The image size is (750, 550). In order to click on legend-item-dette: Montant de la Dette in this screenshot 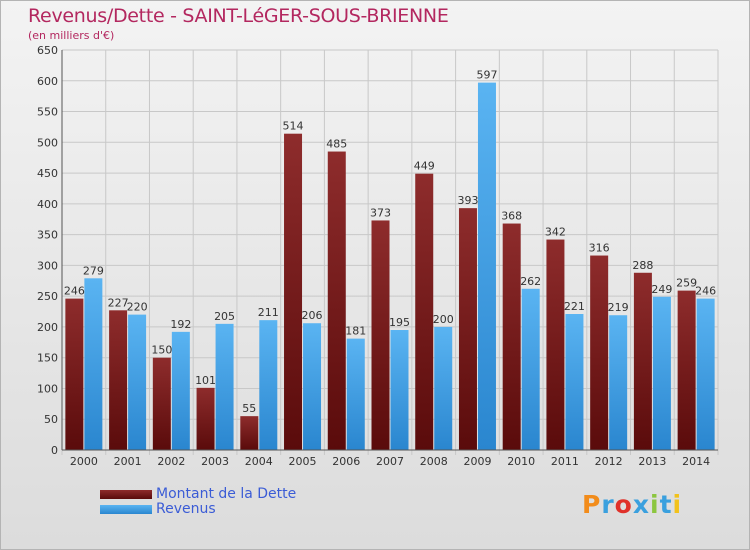, I will do `click(198, 494)`.